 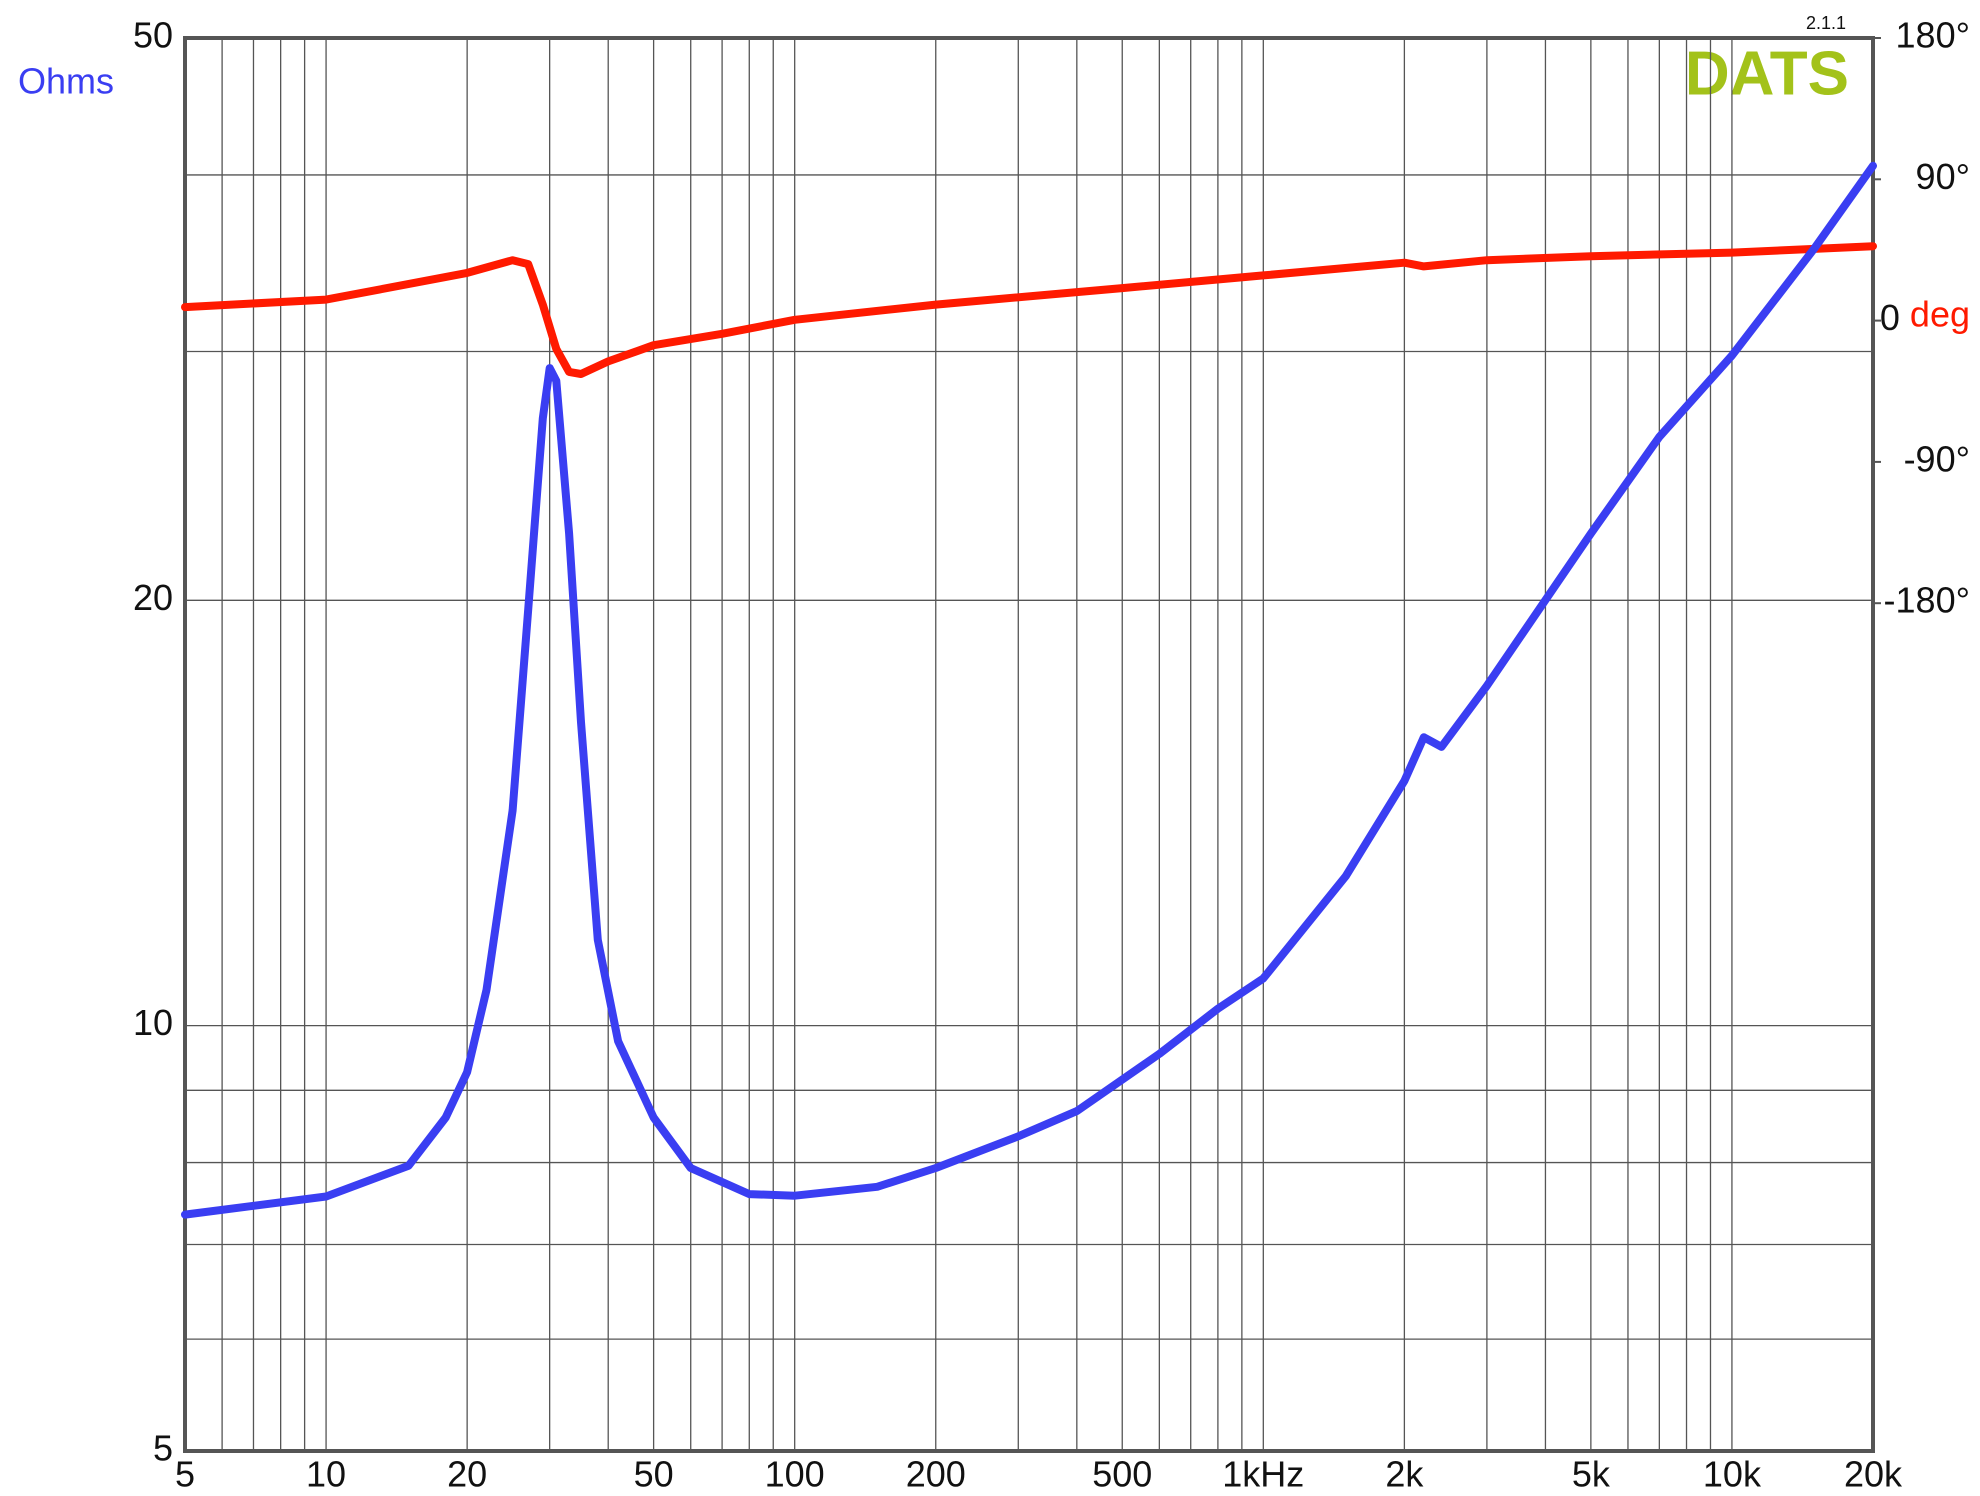 I want to click on x-tick-label: 1kHz, so click(x=1263, y=1474).